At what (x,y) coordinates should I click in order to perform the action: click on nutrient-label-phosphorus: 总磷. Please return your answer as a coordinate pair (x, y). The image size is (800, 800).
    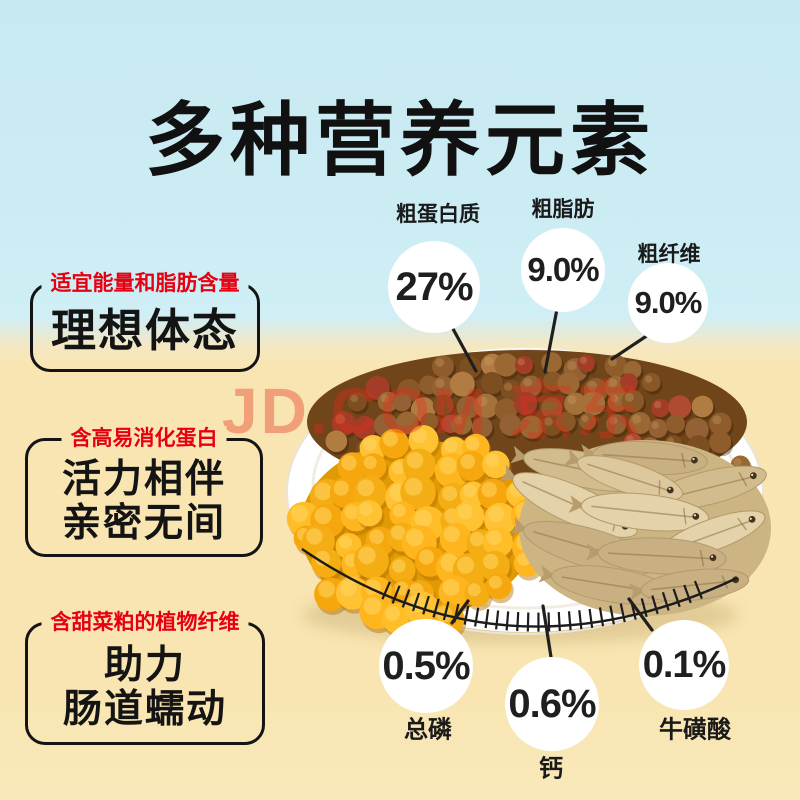
    Looking at the image, I should click on (428, 730).